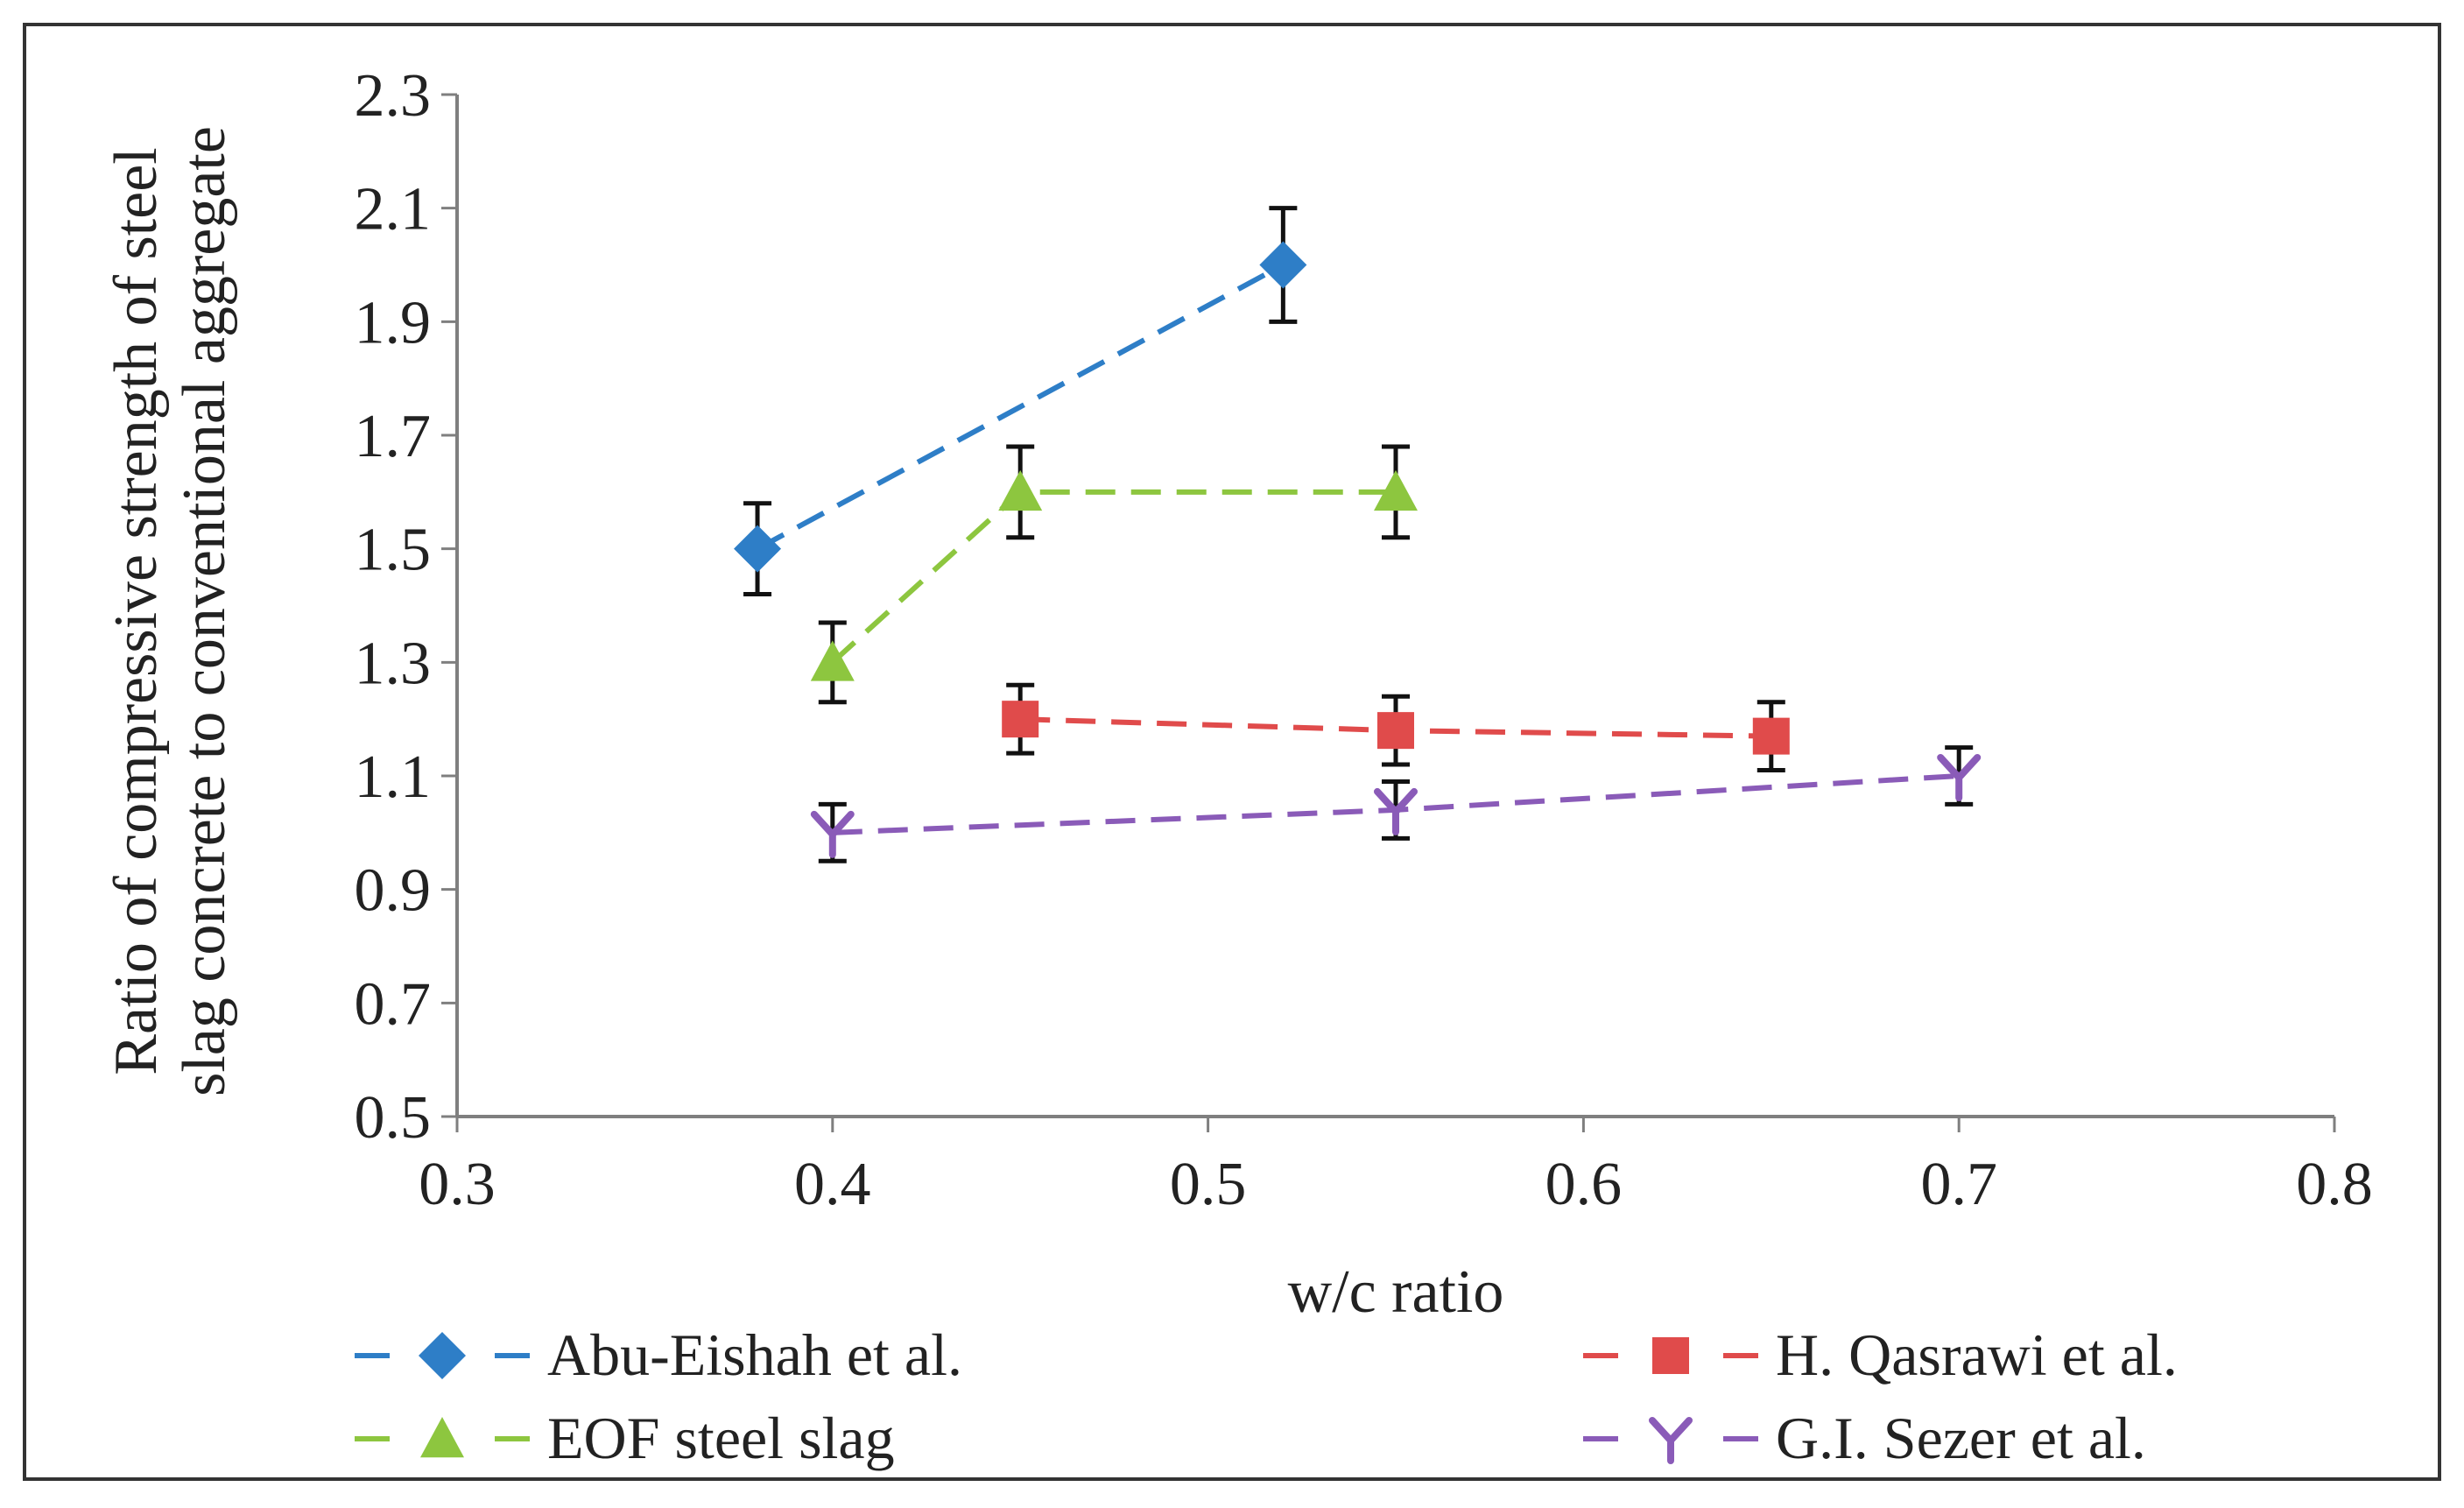  Describe the element at coordinates (393, 551) in the screenshot. I see `y-tick-label: 1.5` at that location.